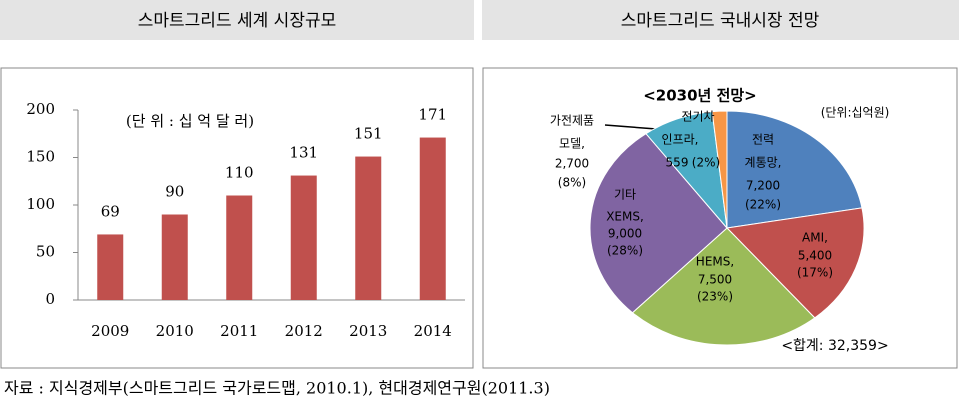 The image size is (959, 404). What do you see at coordinates (433, 331) in the screenshot?
I see `x-tick-label: 2014` at bounding box center [433, 331].